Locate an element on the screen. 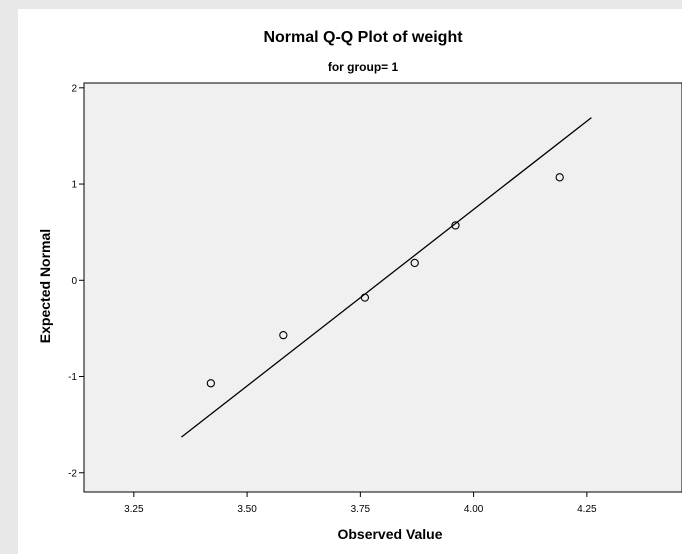 The width and height of the screenshot is (682, 554). y-tick-label: 1 is located at coordinates (74, 185).